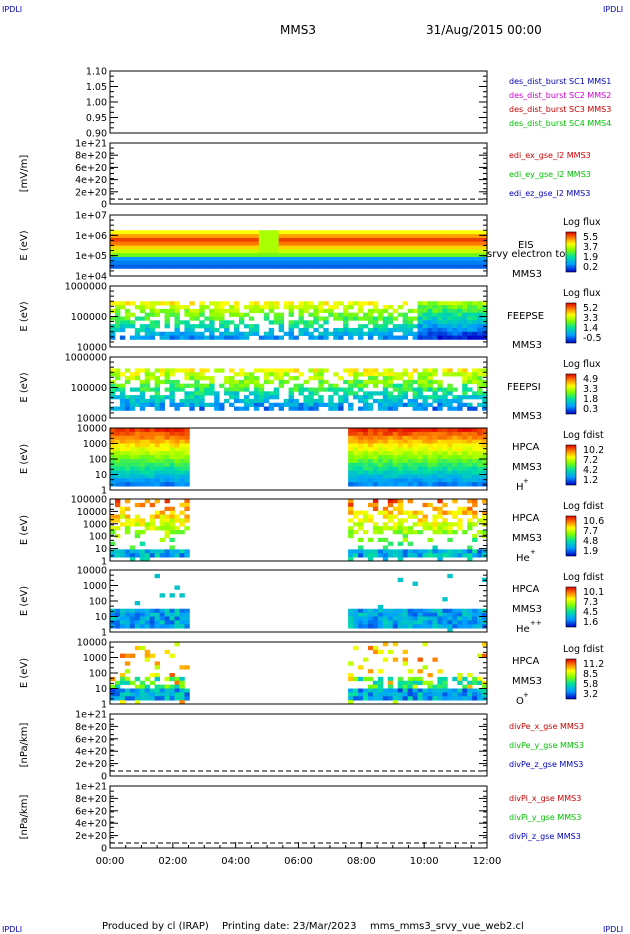  Describe the element at coordinates (24, 174) in the screenshot. I see `edi-ylabel: [mV/m]` at that location.